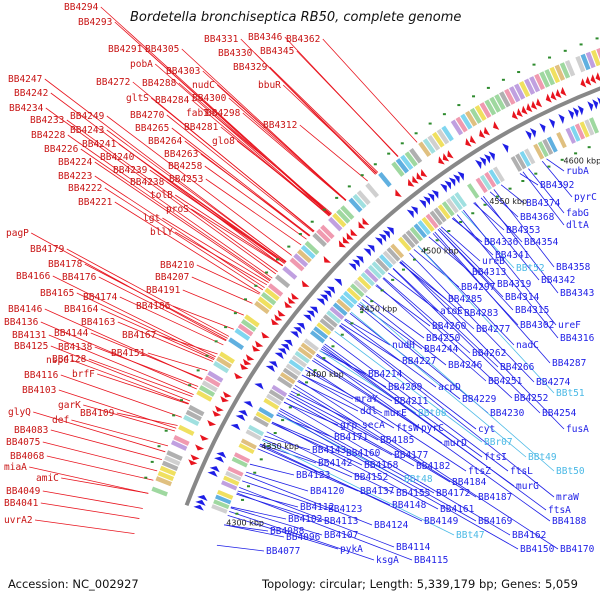 Image resolution: width=600 pixels, height=600 pixels. Describe the element at coordinates (443, 338) in the screenshot. I see `gene-label: BB4250` at that location.